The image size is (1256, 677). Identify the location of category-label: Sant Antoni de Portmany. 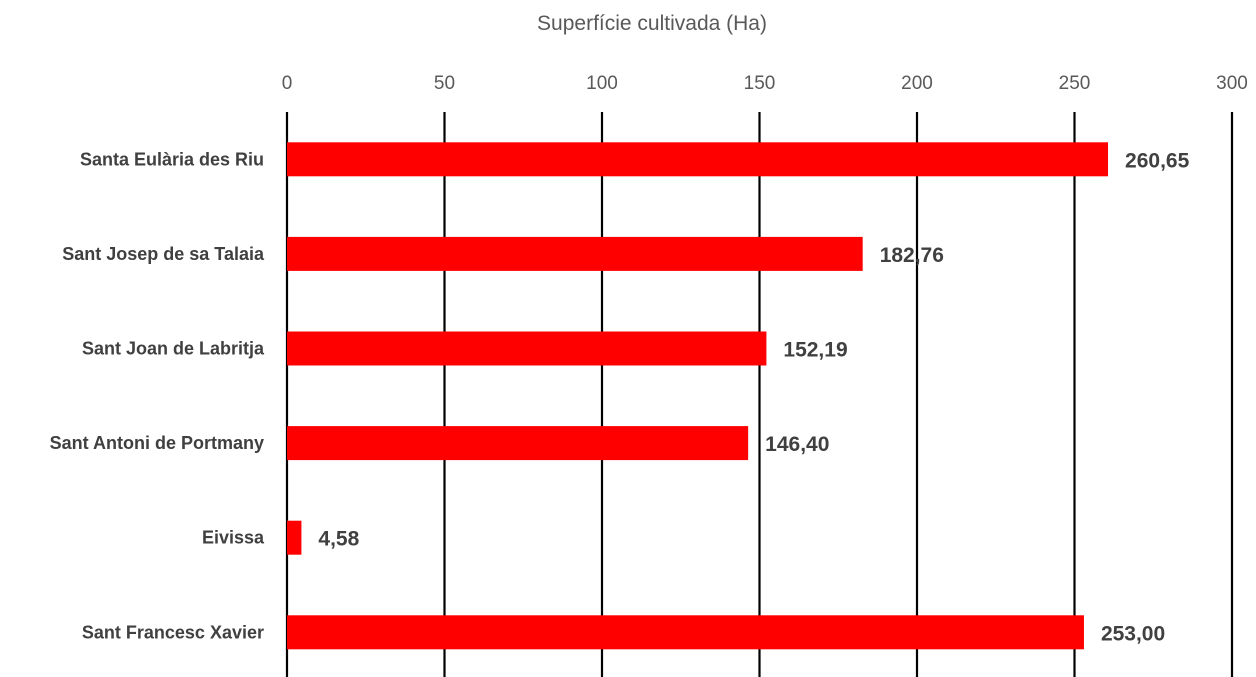
(157, 443).